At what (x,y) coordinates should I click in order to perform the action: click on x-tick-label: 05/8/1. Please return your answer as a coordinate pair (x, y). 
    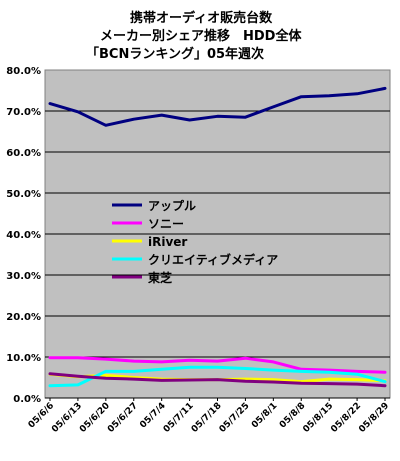
    Looking at the image, I should click on (264, 415).